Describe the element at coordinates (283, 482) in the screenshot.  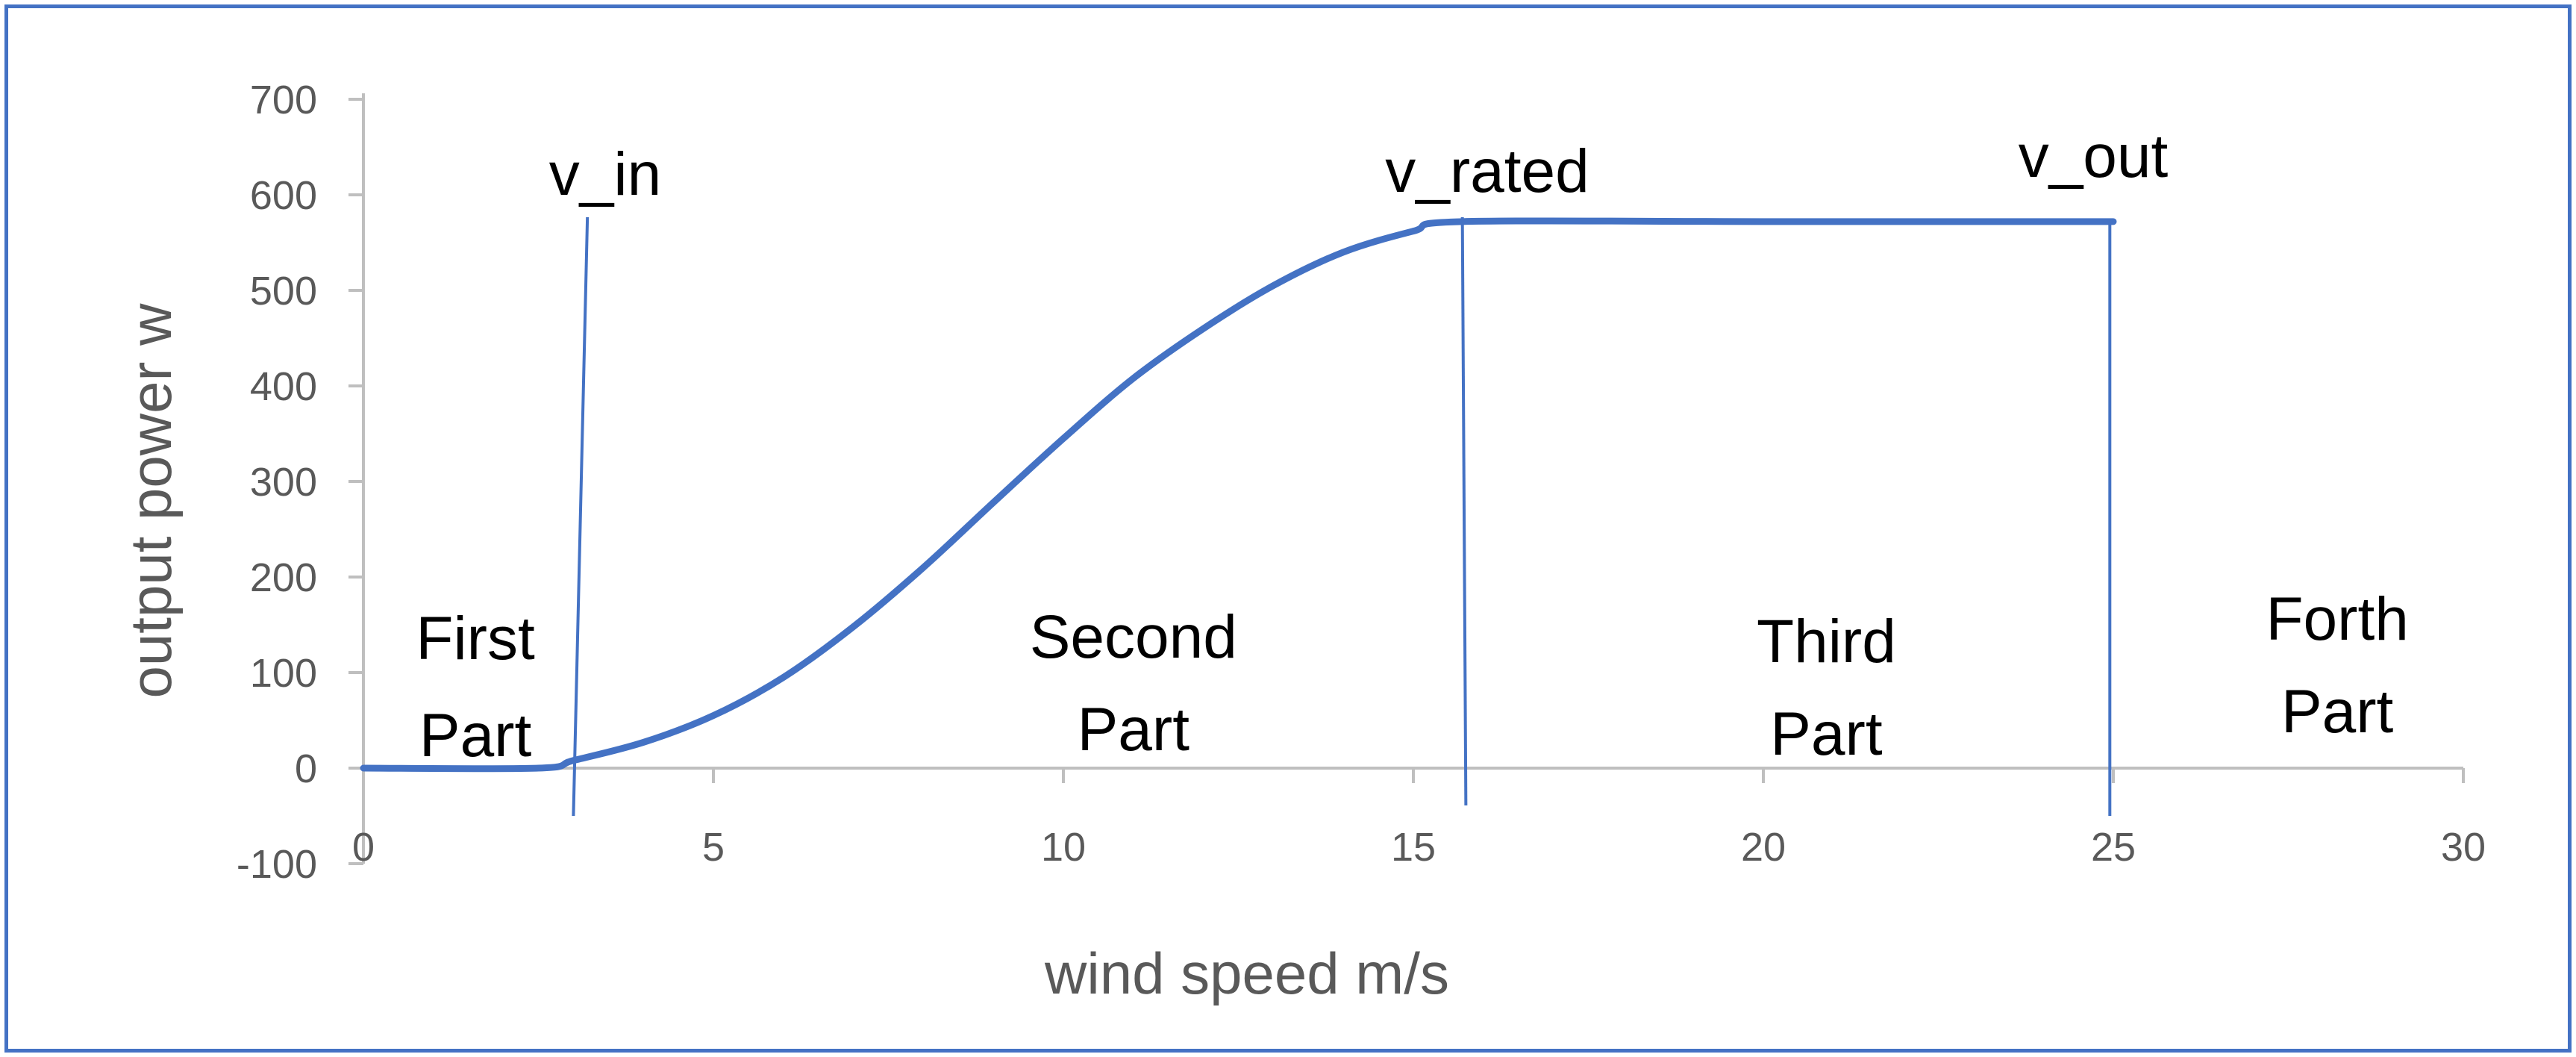
I see `y-tick-label: 300` at that location.